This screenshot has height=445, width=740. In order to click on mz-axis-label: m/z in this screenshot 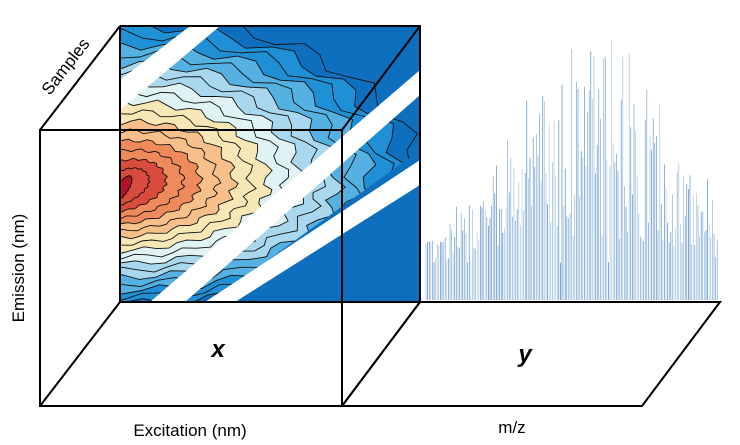, I will do `click(511, 427)`.